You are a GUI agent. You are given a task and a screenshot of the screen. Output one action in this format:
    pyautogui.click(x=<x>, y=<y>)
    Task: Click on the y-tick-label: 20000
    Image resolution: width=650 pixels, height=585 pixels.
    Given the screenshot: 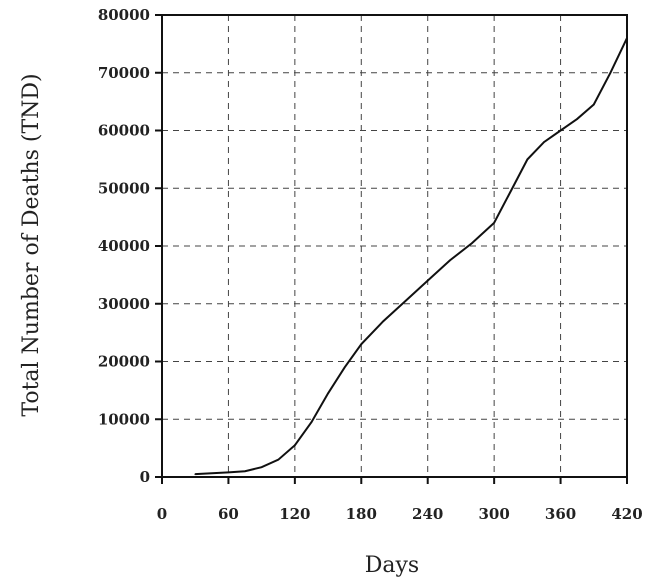 What is the action you would take?
    pyautogui.click(x=124, y=362)
    